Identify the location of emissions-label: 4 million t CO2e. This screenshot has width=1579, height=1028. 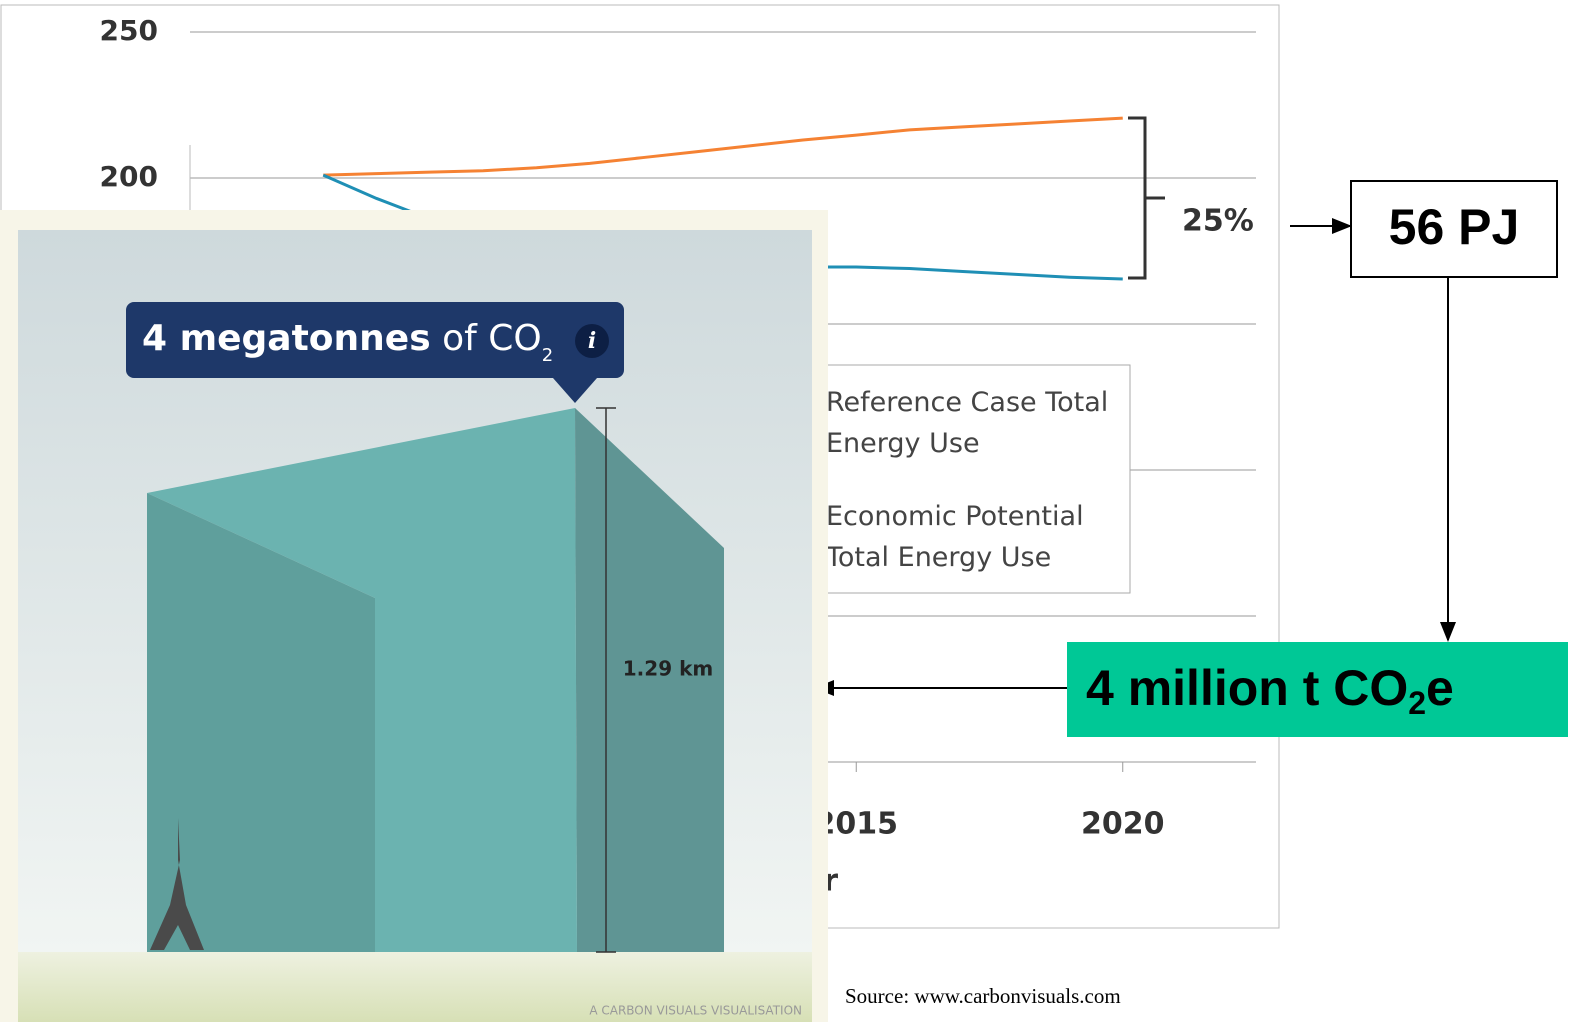
(1270, 690).